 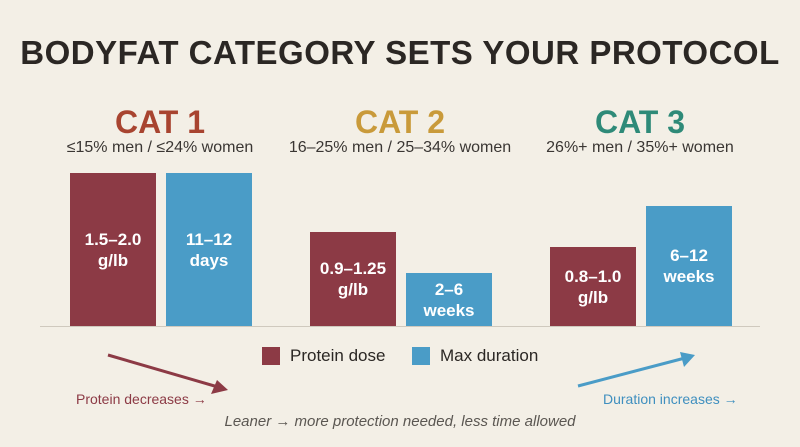 What do you see at coordinates (400, 52) in the screenshot?
I see `chart-title: BODYFAT CATEGORY SETS YOUR PROTOCOL` at bounding box center [400, 52].